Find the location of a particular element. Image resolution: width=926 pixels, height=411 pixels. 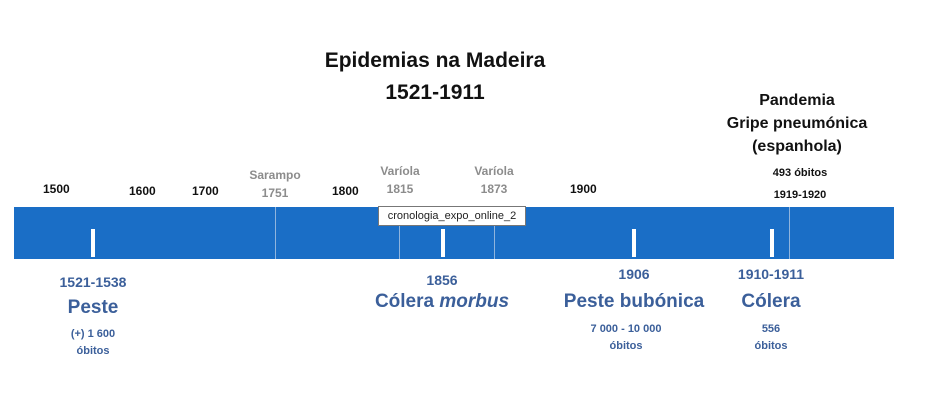

event-name-colera: Cólera is located at coordinates (771, 301).